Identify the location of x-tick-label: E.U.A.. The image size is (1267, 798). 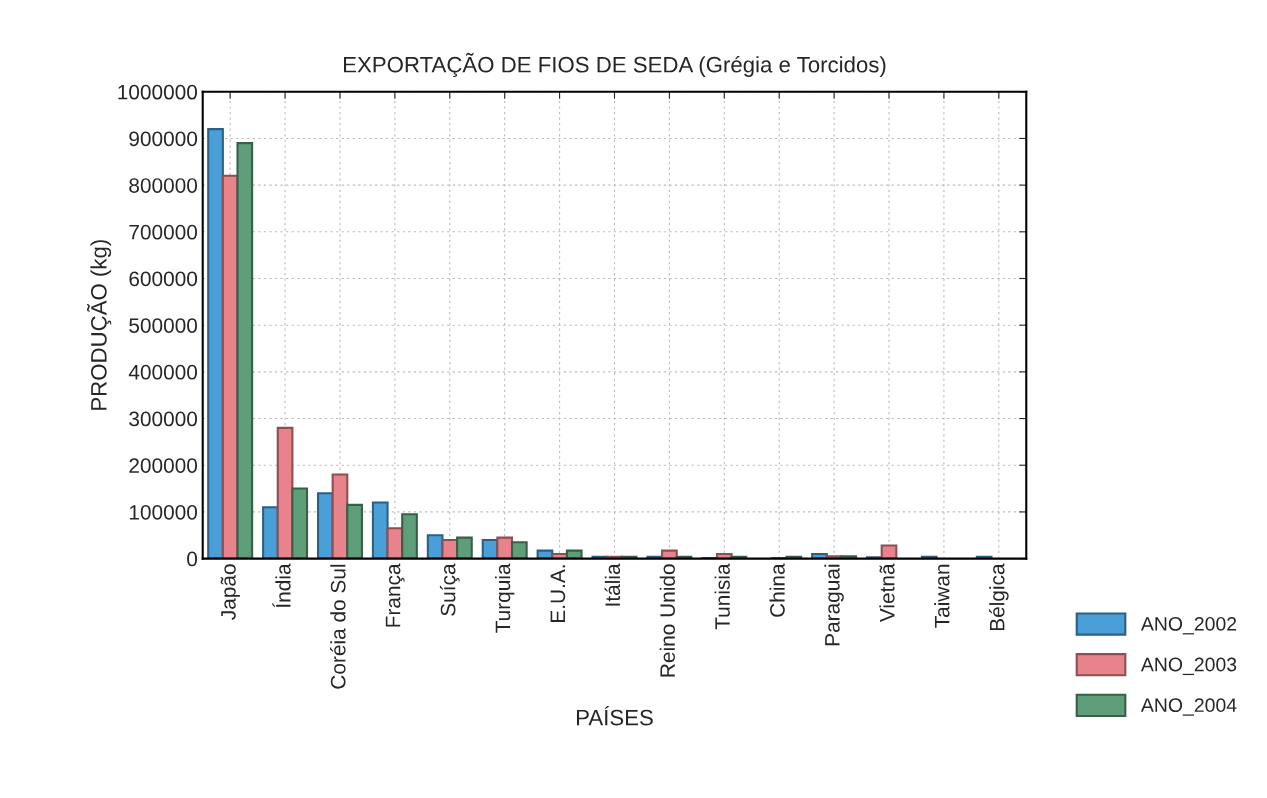
(558, 593).